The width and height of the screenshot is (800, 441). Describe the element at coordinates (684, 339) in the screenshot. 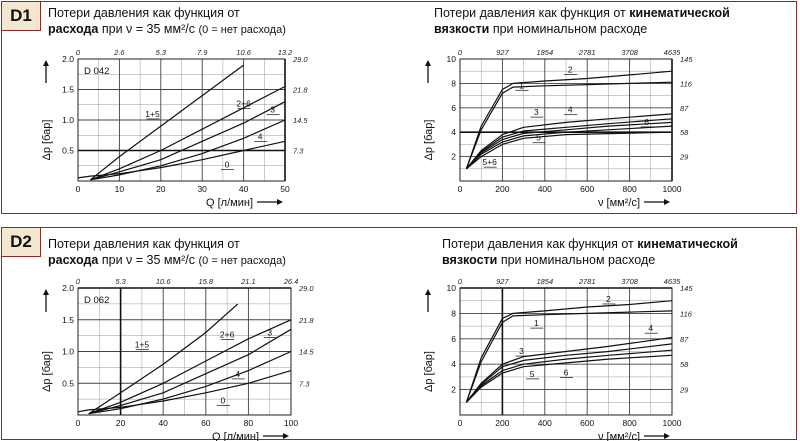

I see `right-tick-label: 87` at that location.